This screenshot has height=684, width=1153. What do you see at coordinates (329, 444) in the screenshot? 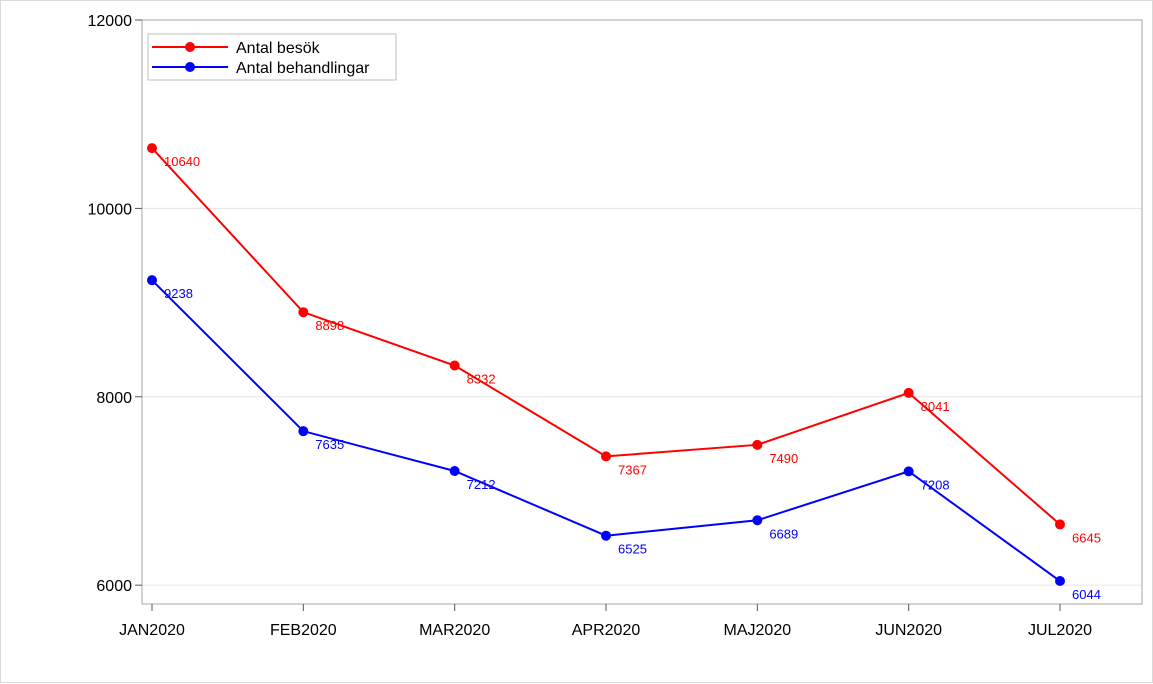
I see `data-label: 7635` at bounding box center [329, 444].